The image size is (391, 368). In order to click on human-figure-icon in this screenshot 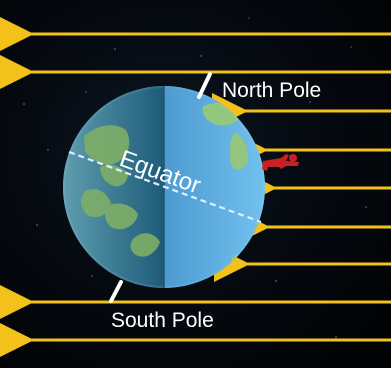, I will do `click(280, 162)`.